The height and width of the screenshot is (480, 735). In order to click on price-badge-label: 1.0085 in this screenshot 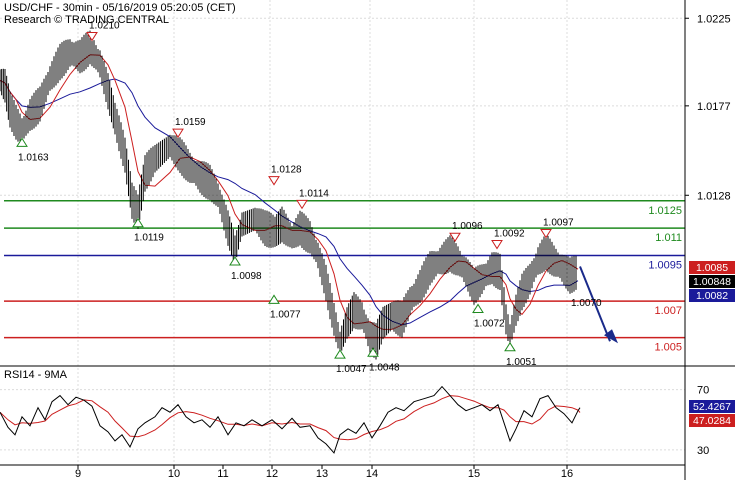, I will do `click(712, 268)`.